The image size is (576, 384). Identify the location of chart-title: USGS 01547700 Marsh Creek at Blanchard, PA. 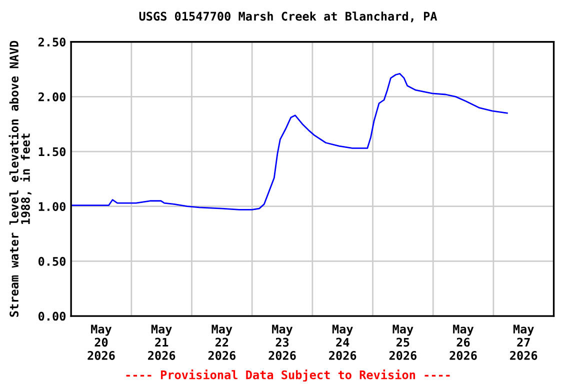
(288, 17).